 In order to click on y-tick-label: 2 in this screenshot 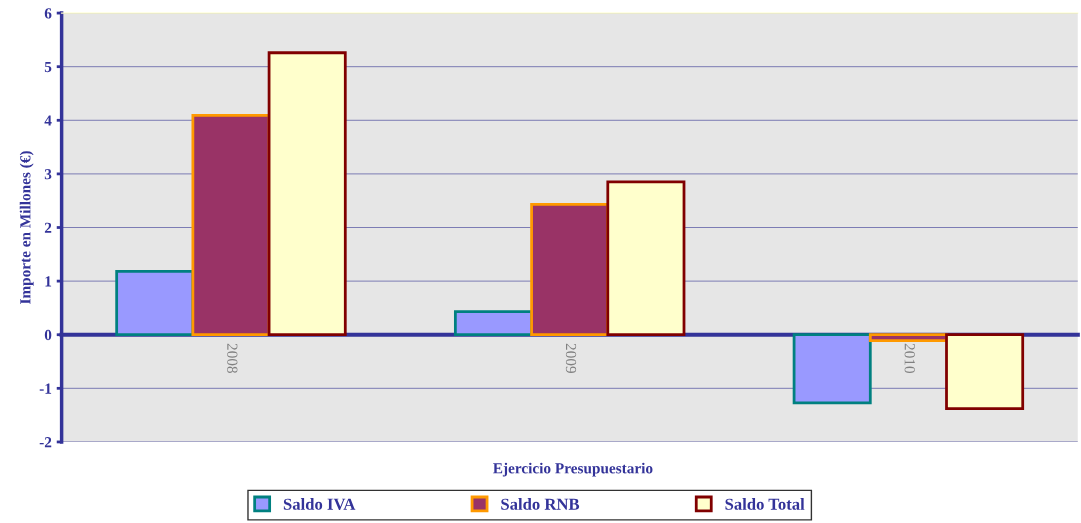, I will do `click(48, 227)`.